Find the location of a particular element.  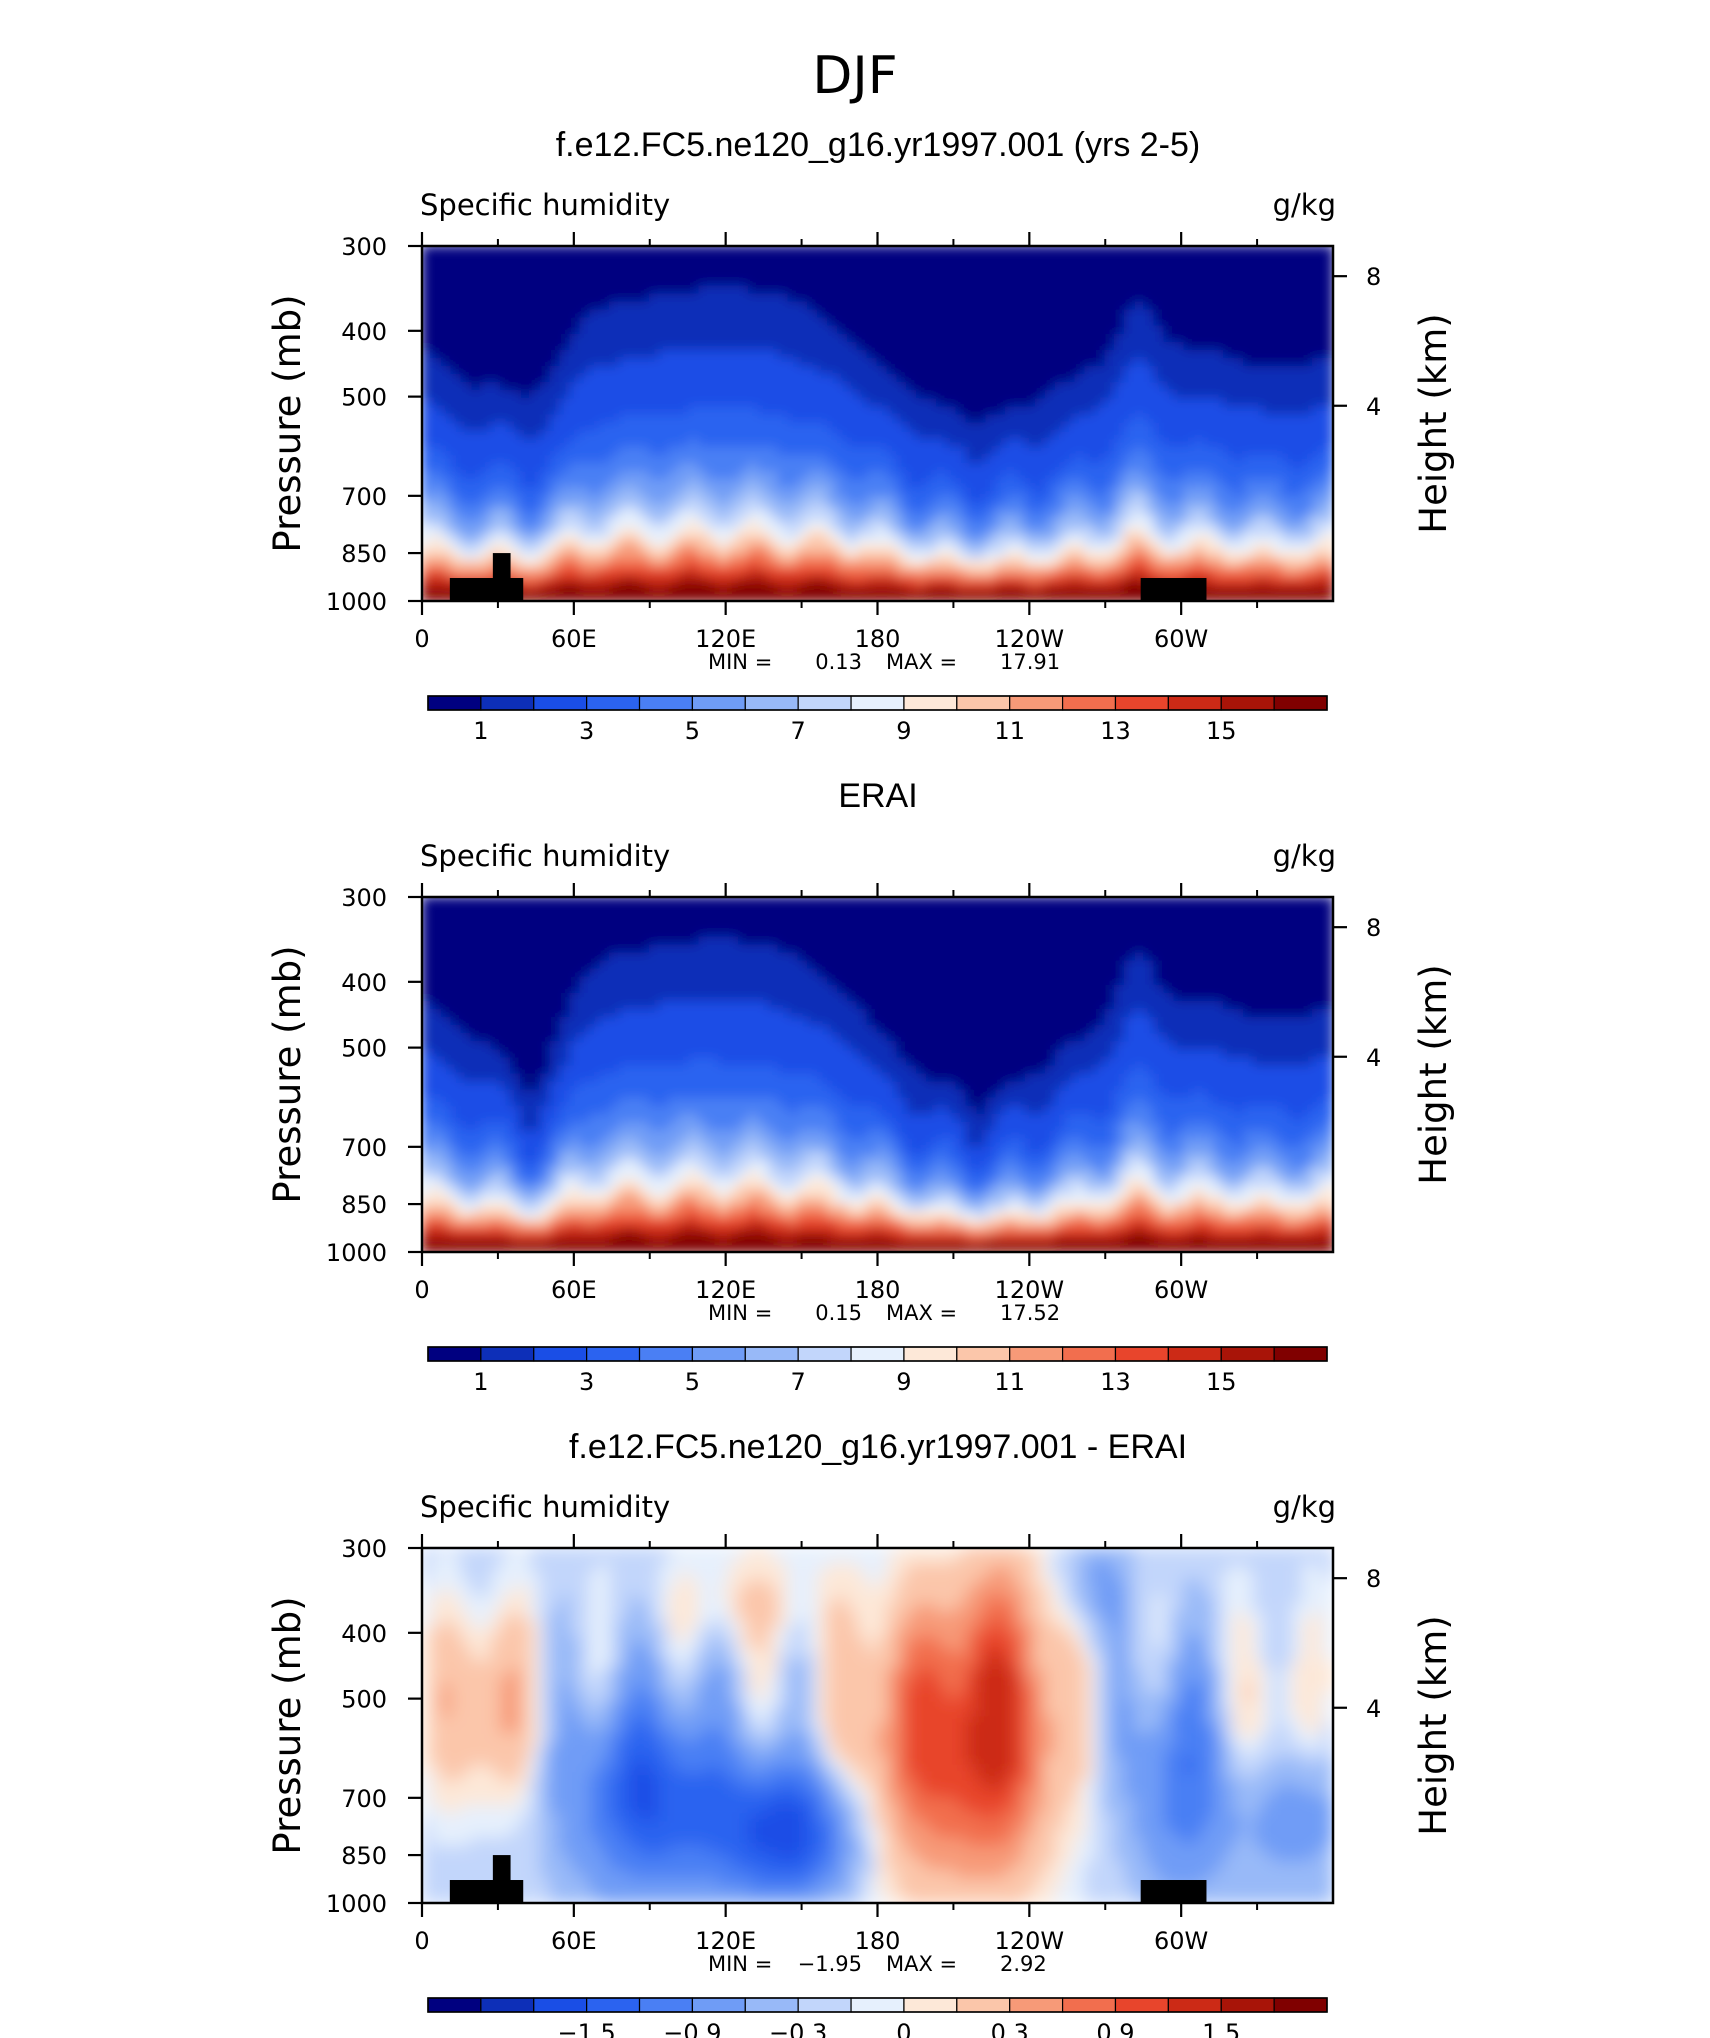

colorbar-label: 1 is located at coordinates (480, 1382).